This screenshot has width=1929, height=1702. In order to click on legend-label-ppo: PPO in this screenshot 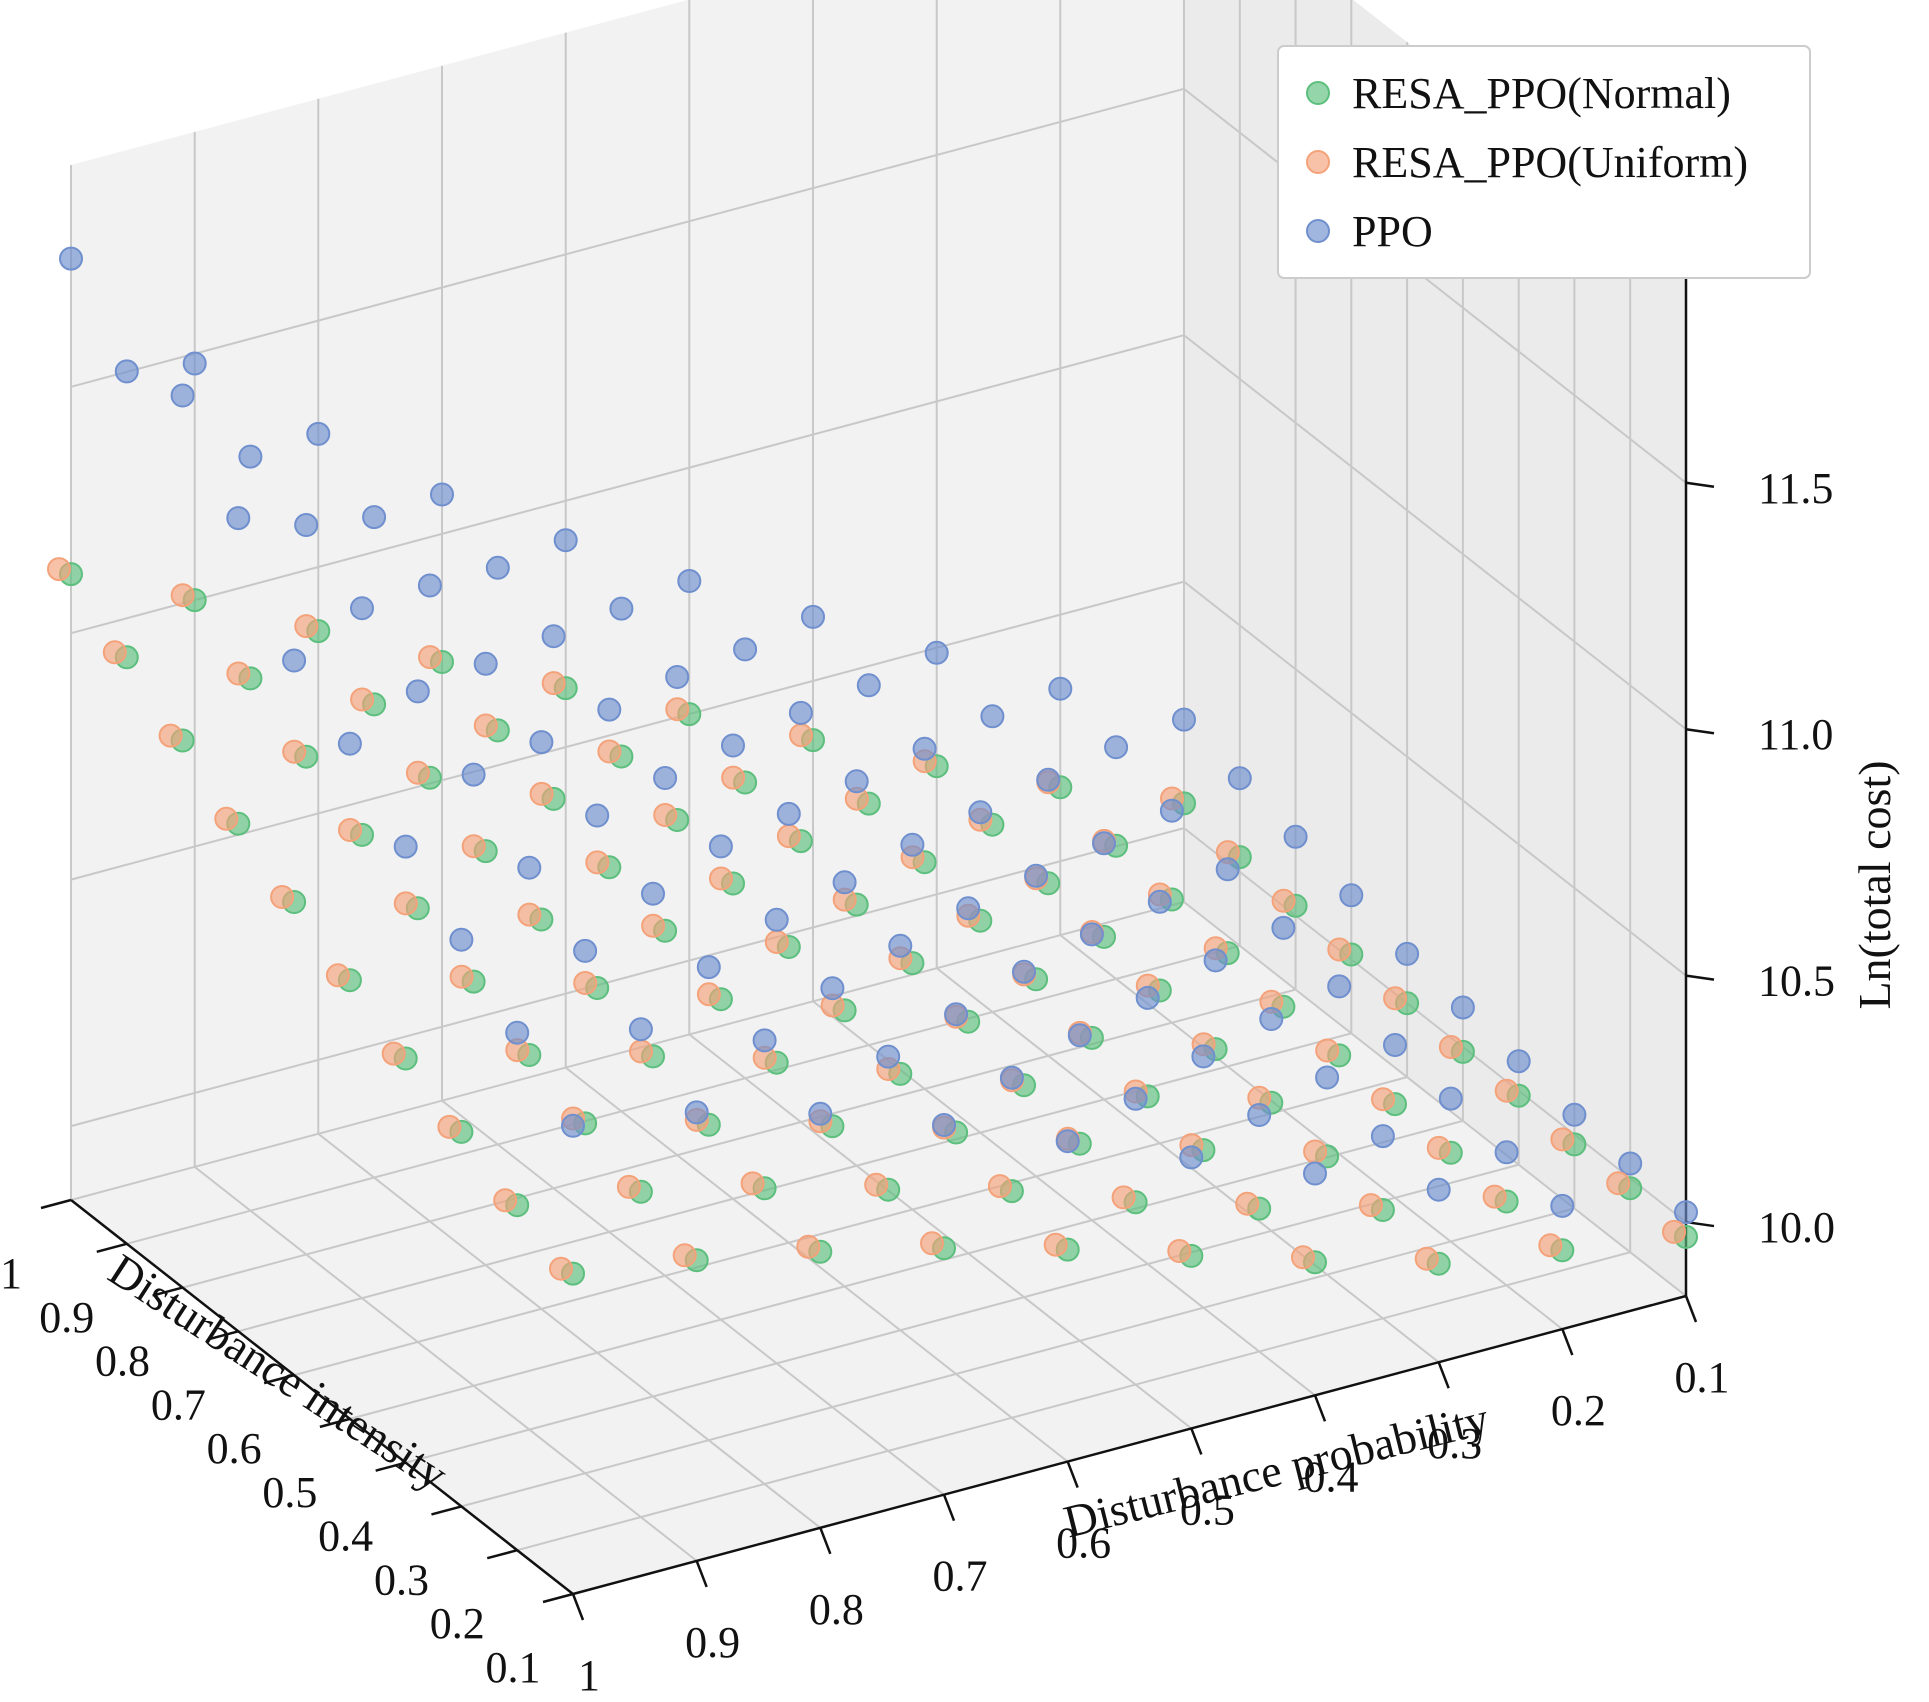, I will do `click(1392, 231)`.